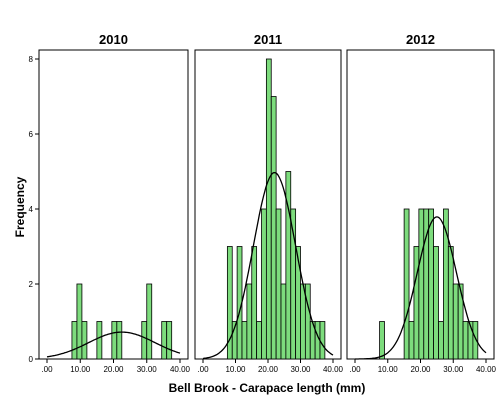  What do you see at coordinates (31, 59) in the screenshot?
I see `y-tick-label: 8` at bounding box center [31, 59].